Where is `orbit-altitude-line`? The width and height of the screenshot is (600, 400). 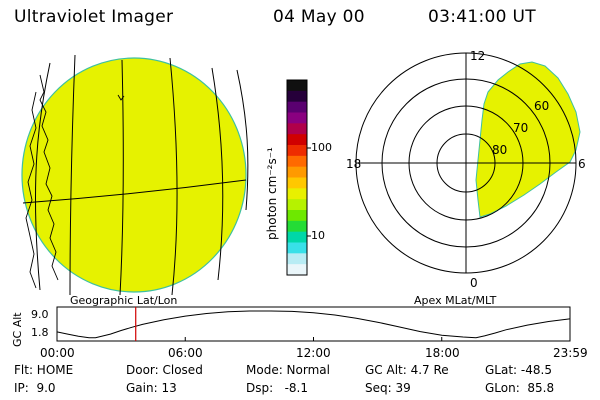
orbit-altitude-line is located at coordinates (313, 324).